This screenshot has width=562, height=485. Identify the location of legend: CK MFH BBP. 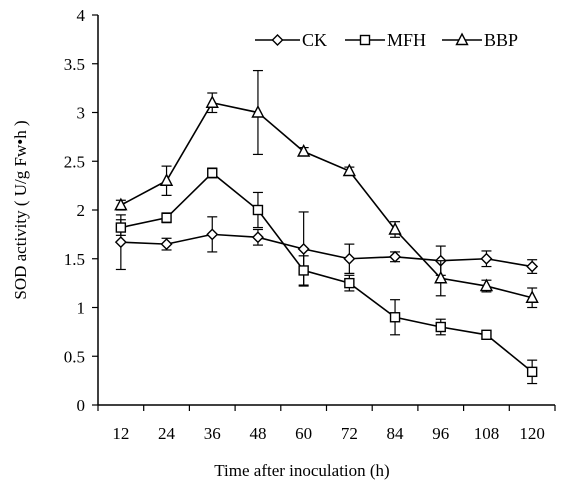
(386, 40).